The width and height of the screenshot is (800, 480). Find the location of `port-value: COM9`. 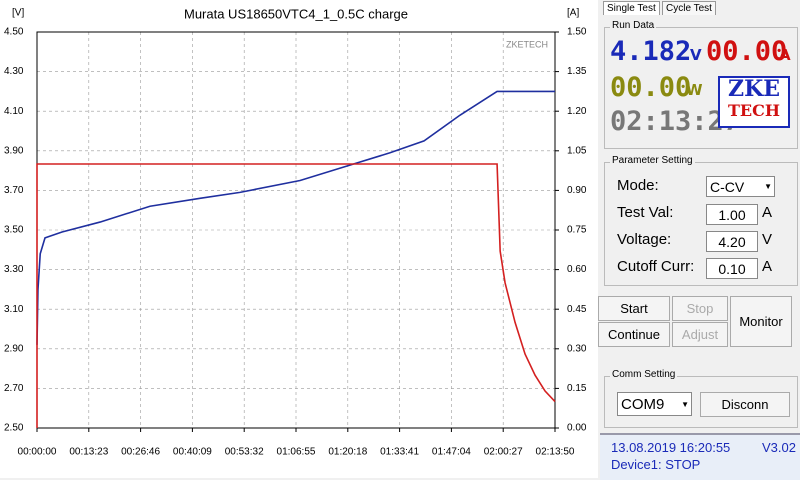

port-value: COM9 is located at coordinates (643, 404).